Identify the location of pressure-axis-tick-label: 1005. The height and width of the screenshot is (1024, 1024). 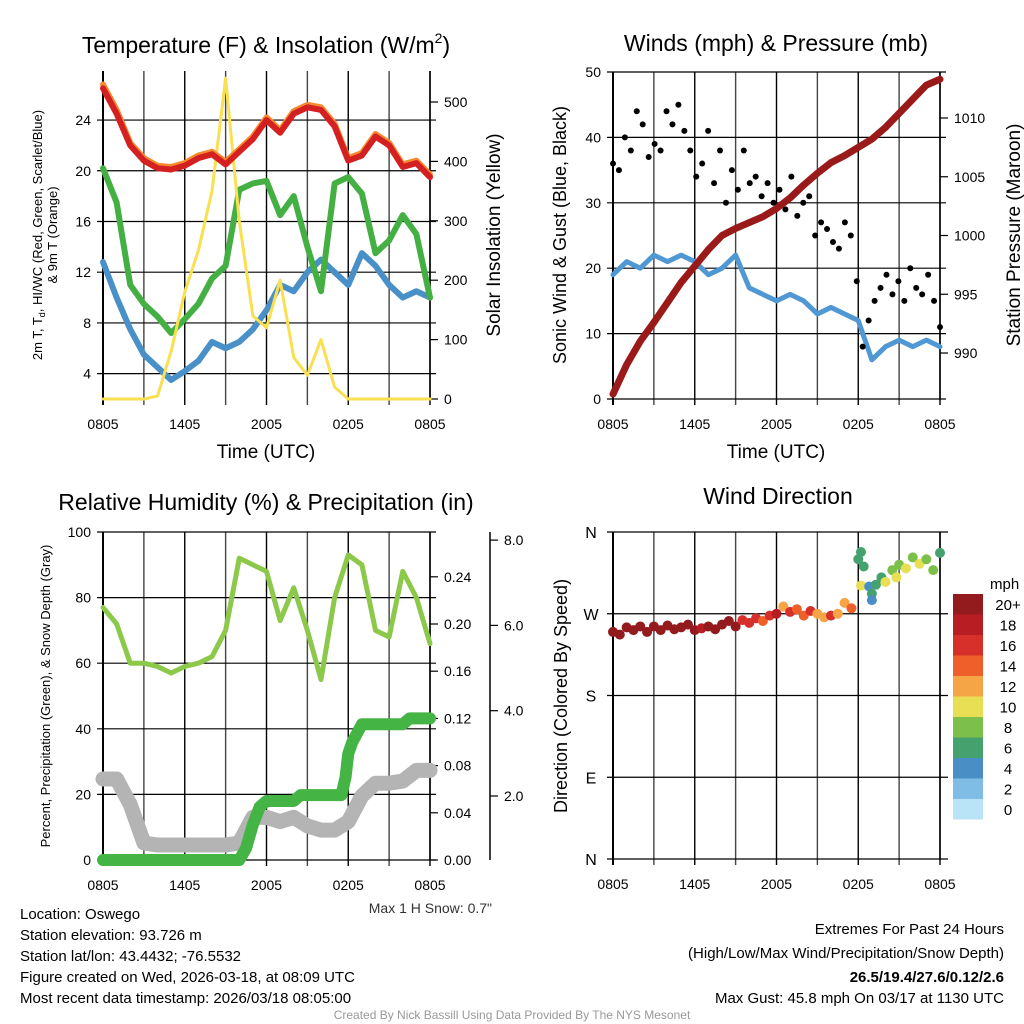
(969, 177).